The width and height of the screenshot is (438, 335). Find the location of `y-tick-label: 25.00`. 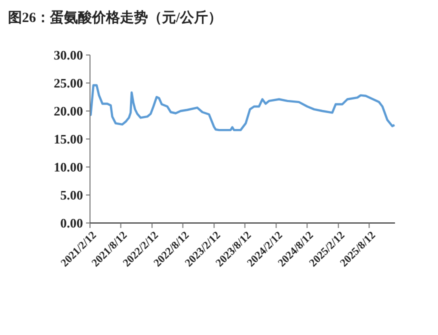

y-tick-label: 25.00 is located at coordinates (68, 83).